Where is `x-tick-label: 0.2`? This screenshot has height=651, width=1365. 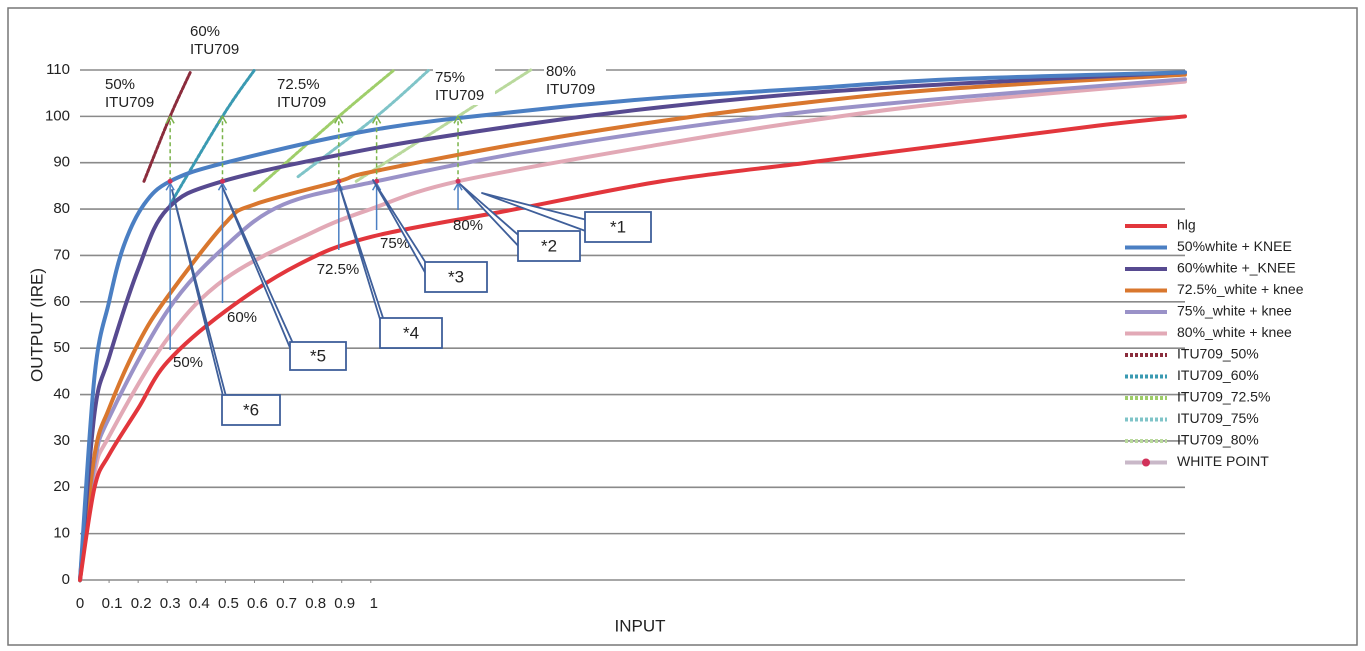 x-tick-label: 0.2 is located at coordinates (141, 603).